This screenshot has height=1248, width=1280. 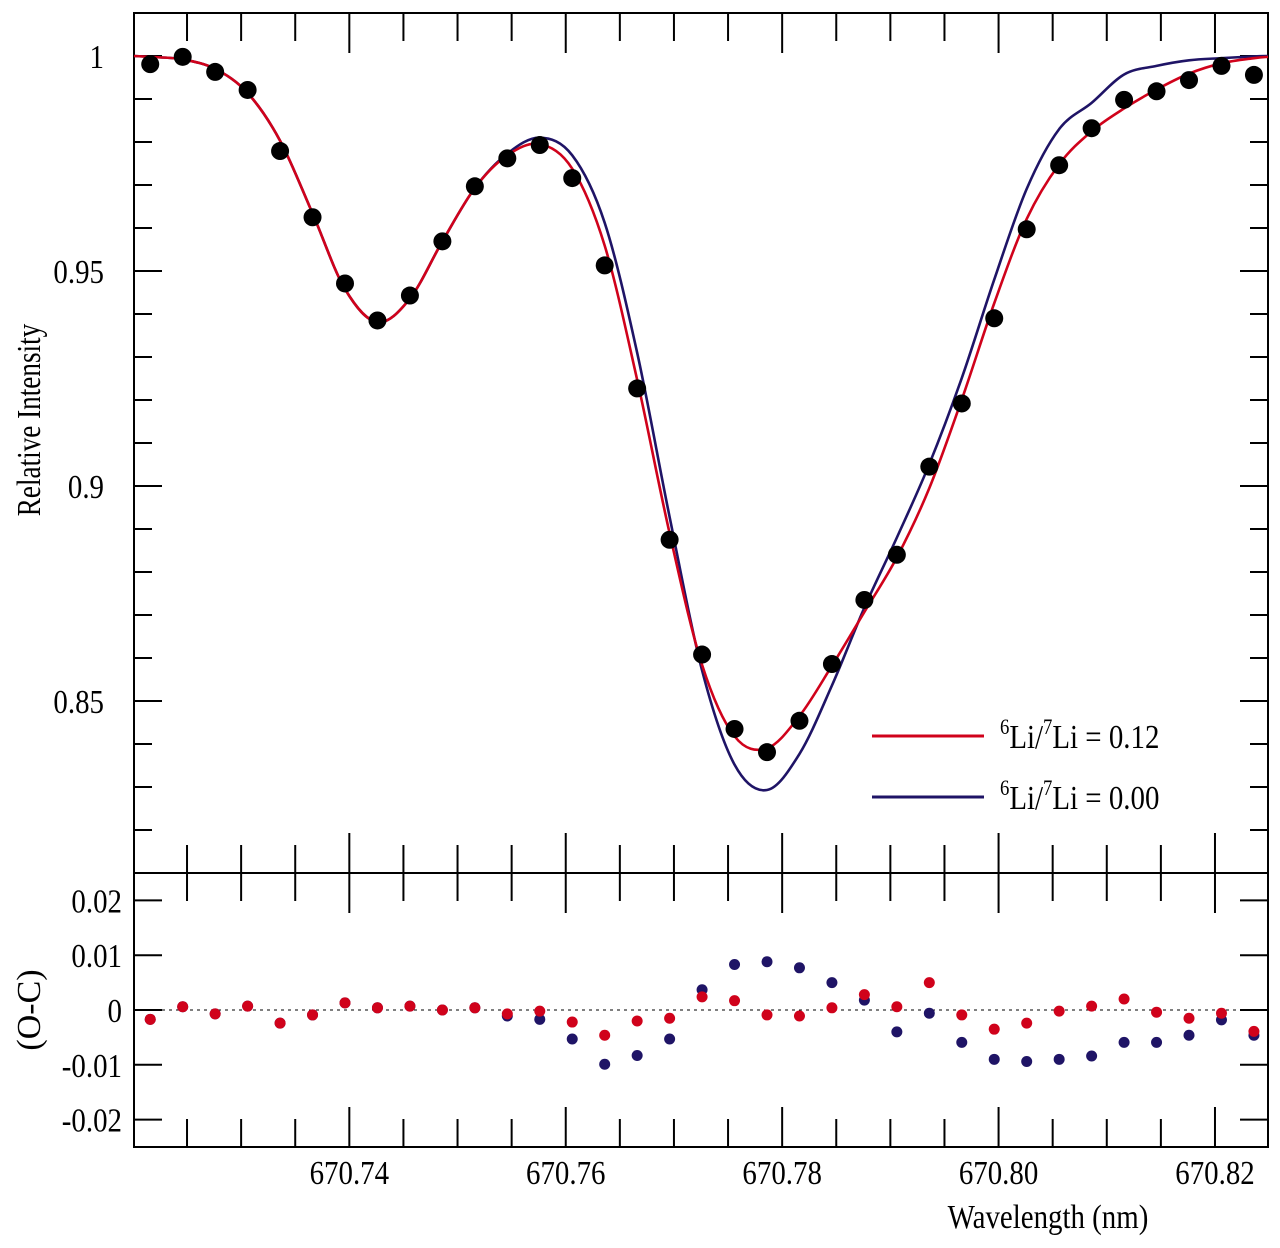 What do you see at coordinates (1015, 766) in the screenshot?
I see `legend: 6Li/7Li = 0.12 6Li/7Li = 0.00` at bounding box center [1015, 766].